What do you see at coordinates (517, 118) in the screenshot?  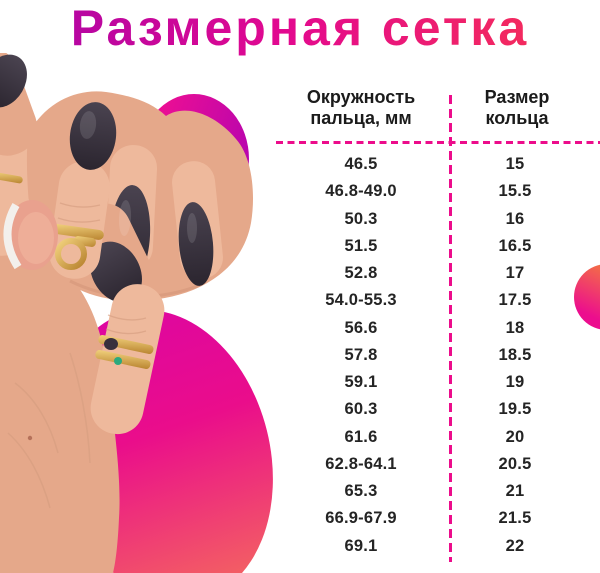 I see `column-header-line: кольца` at bounding box center [517, 118].